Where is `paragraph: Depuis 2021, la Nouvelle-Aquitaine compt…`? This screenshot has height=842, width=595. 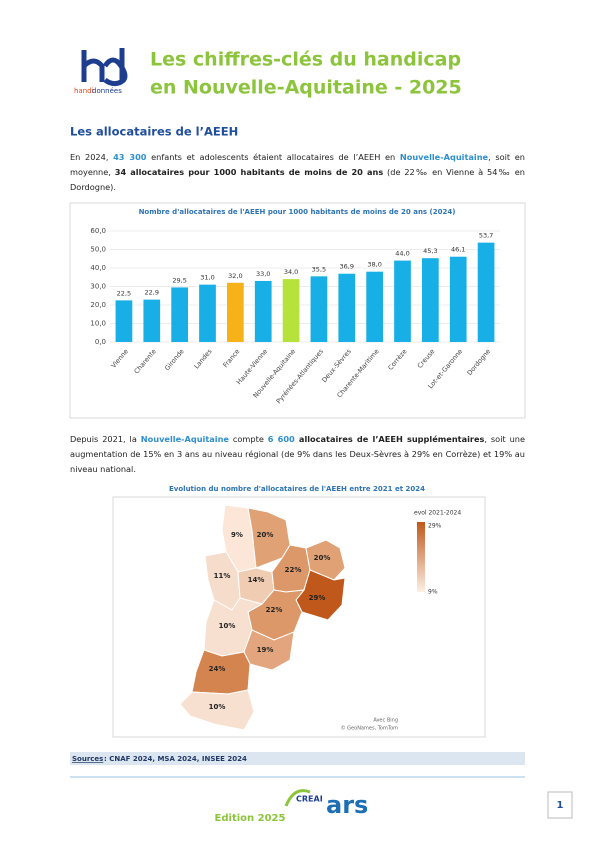 paragraph: Depuis 2021, la Nouvelle-Aquitaine compt… is located at coordinates (297, 454).